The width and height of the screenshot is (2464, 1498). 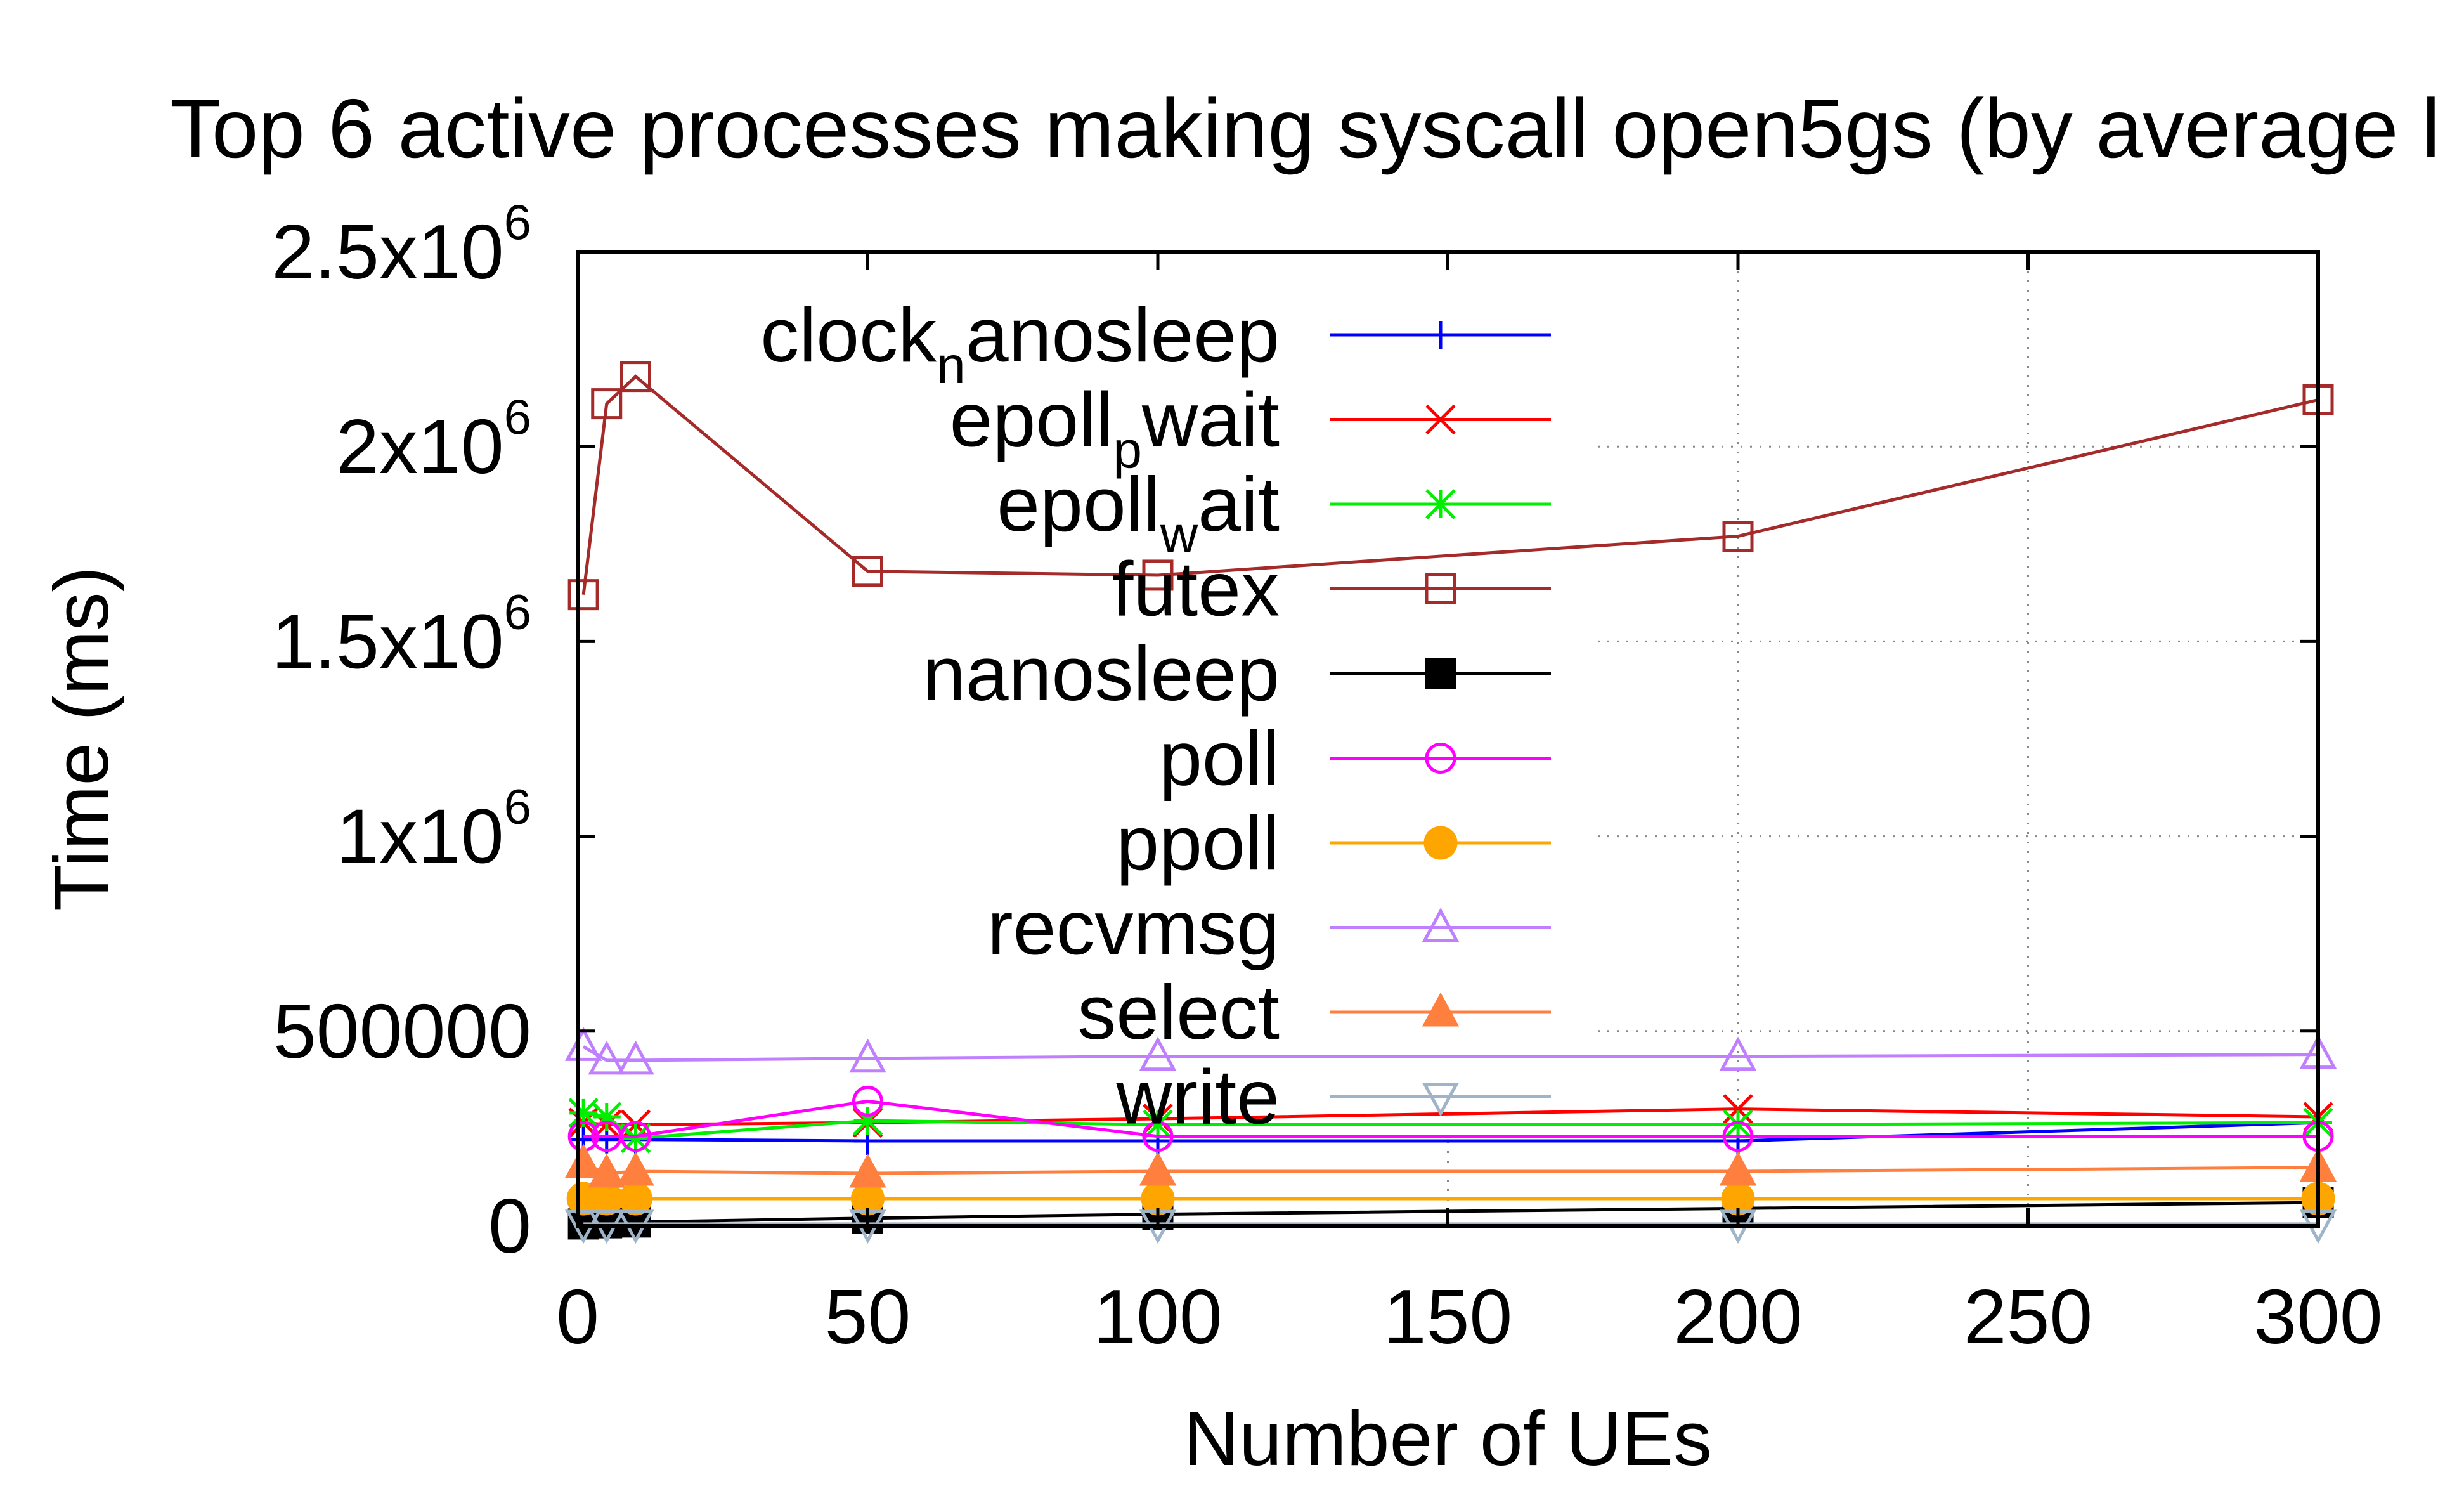 What do you see at coordinates (401, 245) in the screenshot?
I see `y-tick-label: 2.5x10⁶` at bounding box center [401, 245].